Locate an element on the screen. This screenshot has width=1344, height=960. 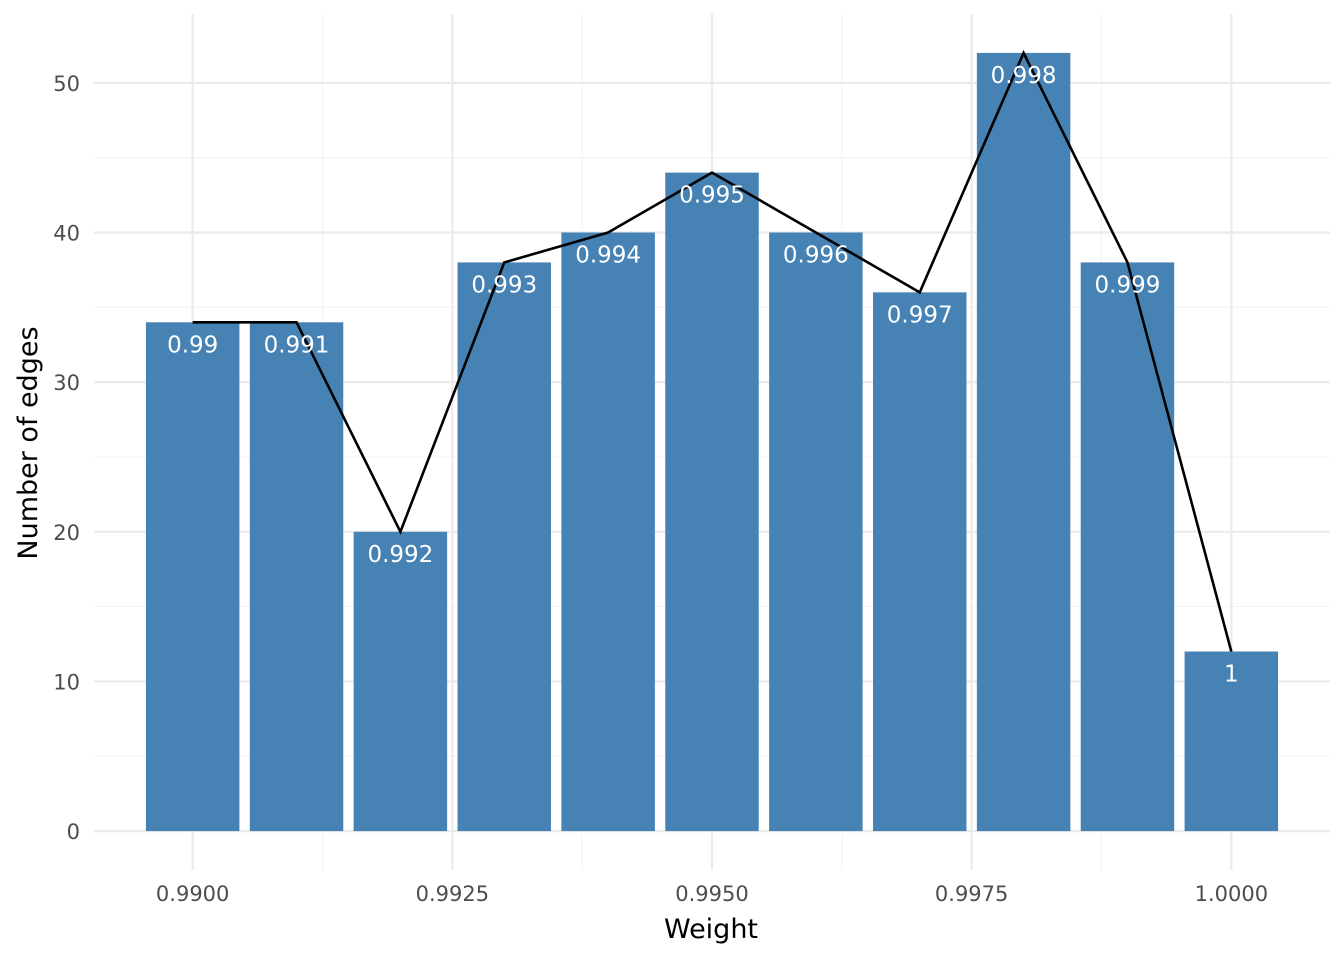
bar-value-label: 0.991 is located at coordinates (297, 345).